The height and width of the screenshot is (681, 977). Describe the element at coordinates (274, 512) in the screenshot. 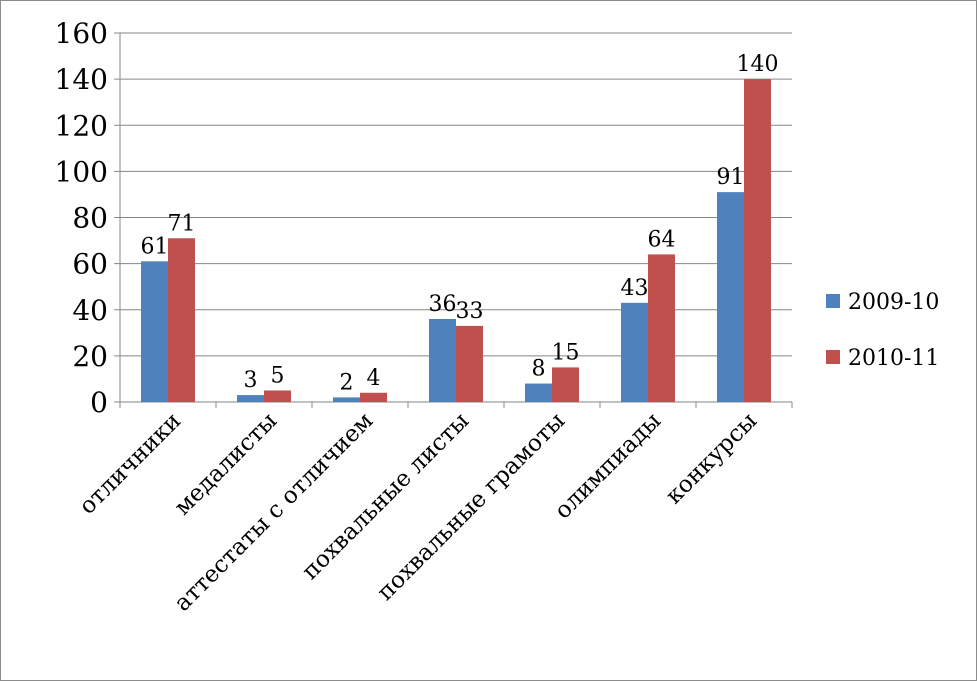

I see `category-label: аттестаты с отличием` at that location.